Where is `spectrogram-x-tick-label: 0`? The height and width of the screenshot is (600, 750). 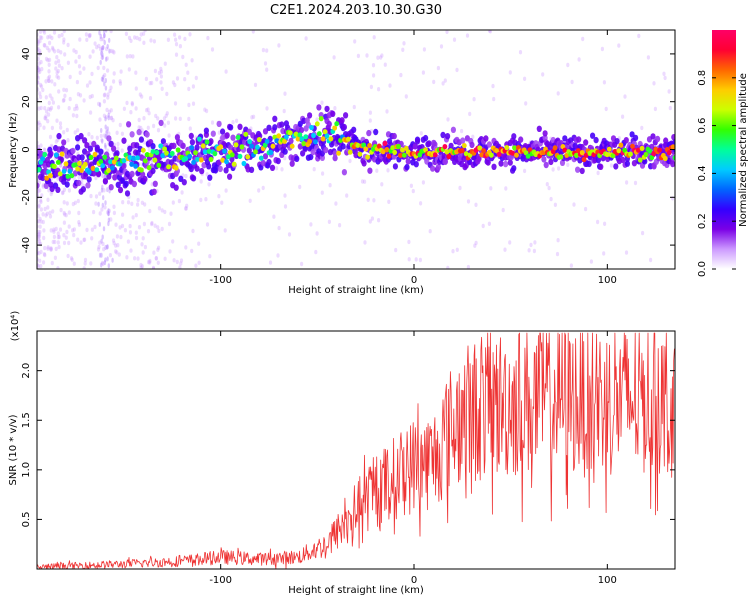
spectrogram-x-tick-label: 0 is located at coordinates (414, 280).